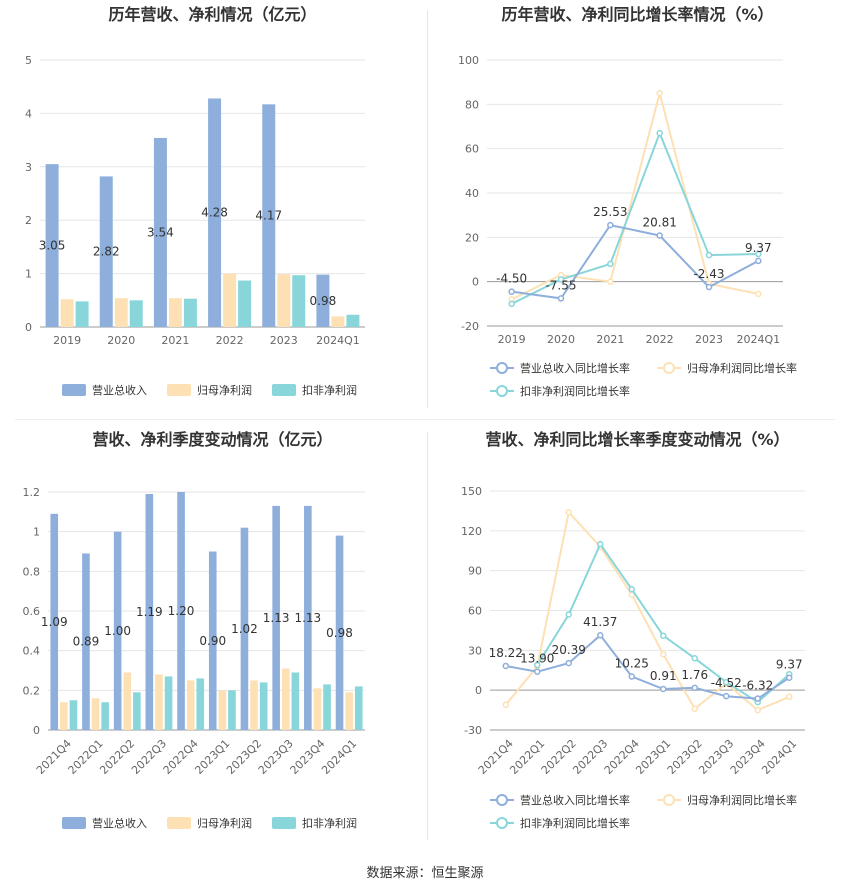 Image resolution: width=850 pixels, height=891 pixels. I want to click on data-label: 1.20, so click(181, 611).